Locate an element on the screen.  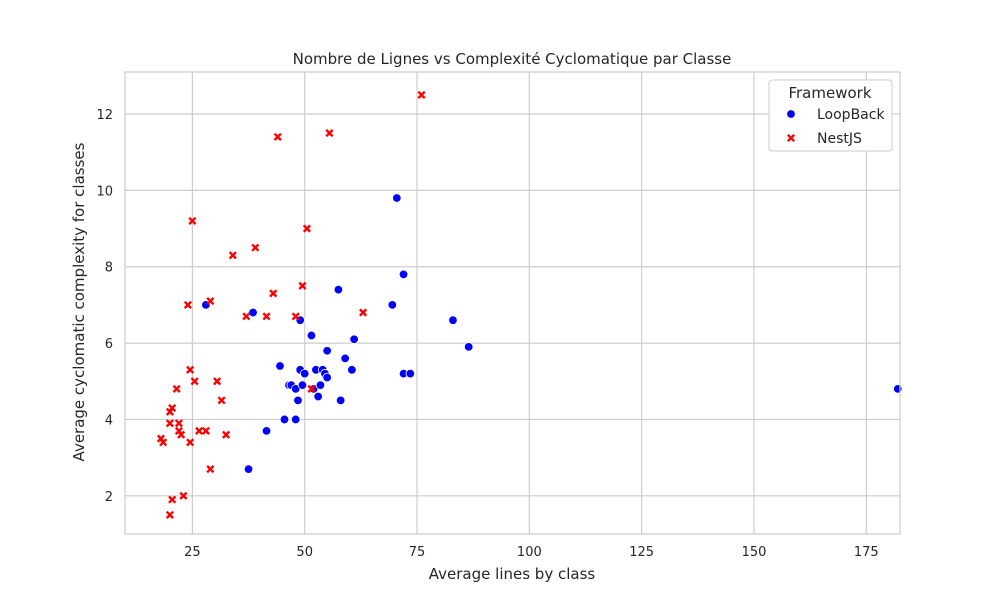
y-tick-label: 6 is located at coordinates (109, 344).